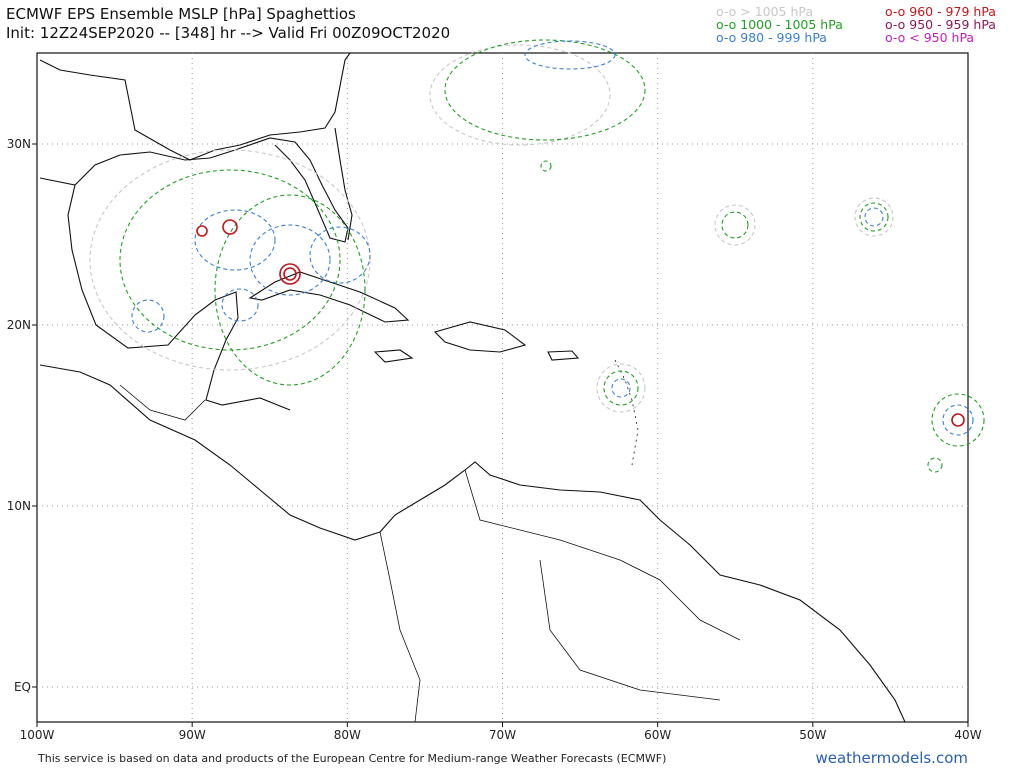  Describe the element at coordinates (19, 144) in the screenshot. I see `lat-label: 30N` at that location.